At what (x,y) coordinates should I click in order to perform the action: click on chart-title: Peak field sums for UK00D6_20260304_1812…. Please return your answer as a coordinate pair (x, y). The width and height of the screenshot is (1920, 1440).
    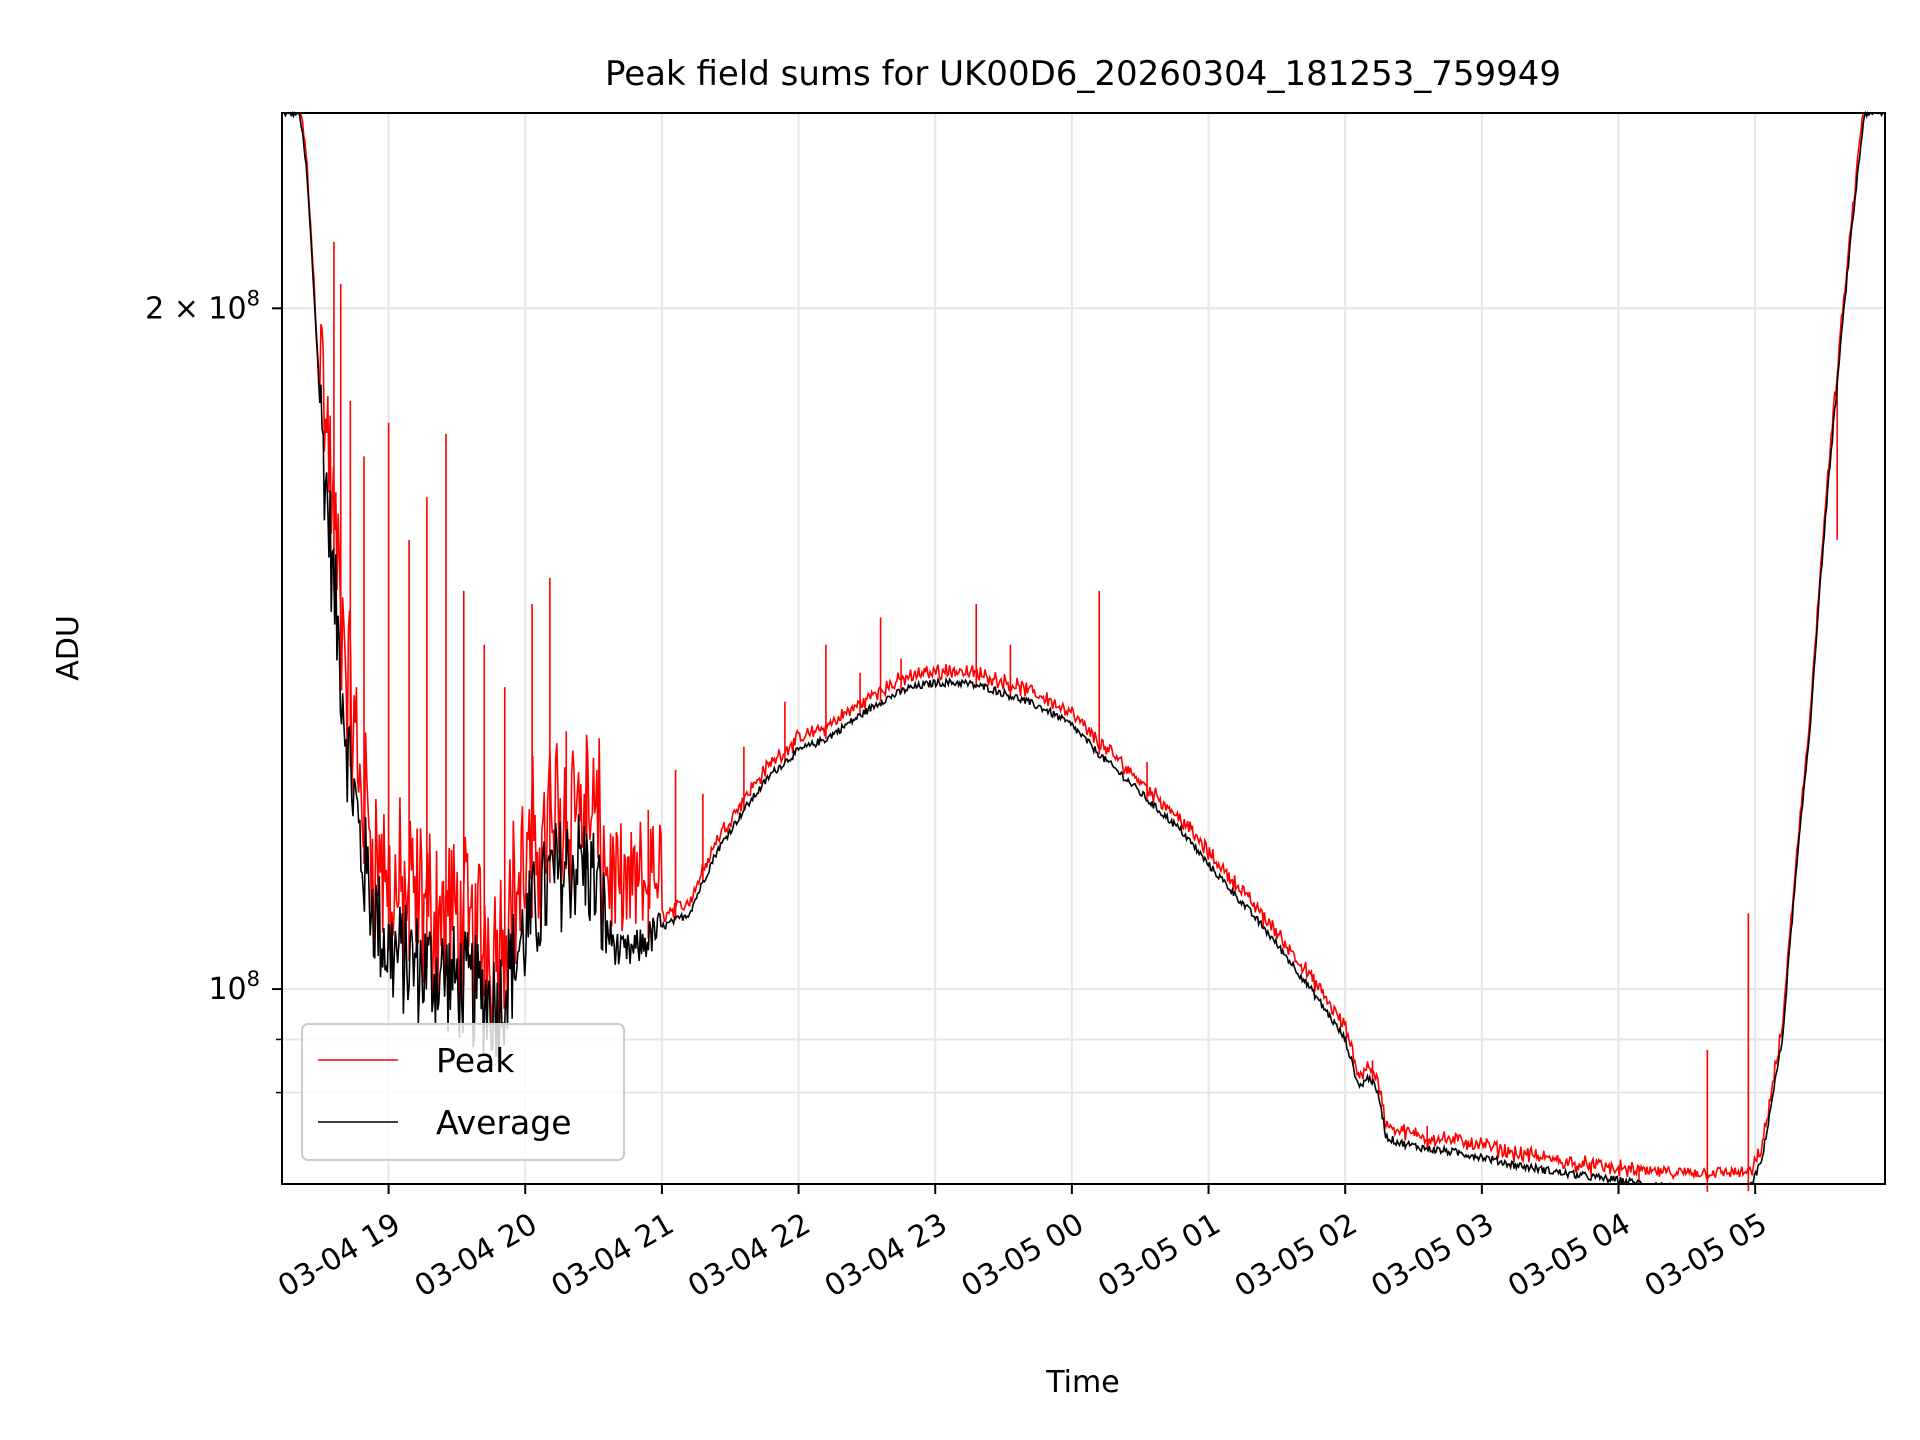
    Looking at the image, I should click on (1083, 74).